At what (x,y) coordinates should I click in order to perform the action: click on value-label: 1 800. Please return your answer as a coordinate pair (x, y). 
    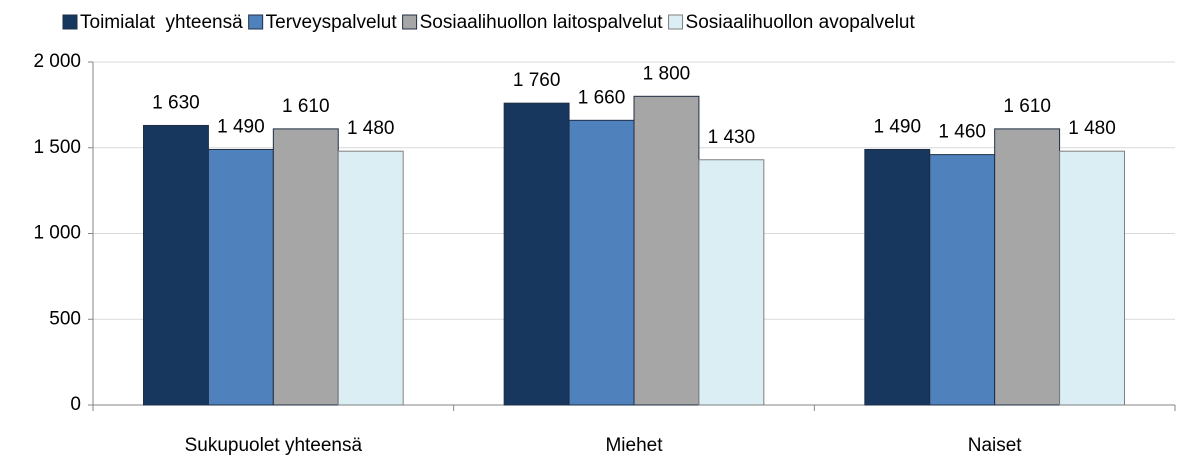
    Looking at the image, I should click on (667, 73).